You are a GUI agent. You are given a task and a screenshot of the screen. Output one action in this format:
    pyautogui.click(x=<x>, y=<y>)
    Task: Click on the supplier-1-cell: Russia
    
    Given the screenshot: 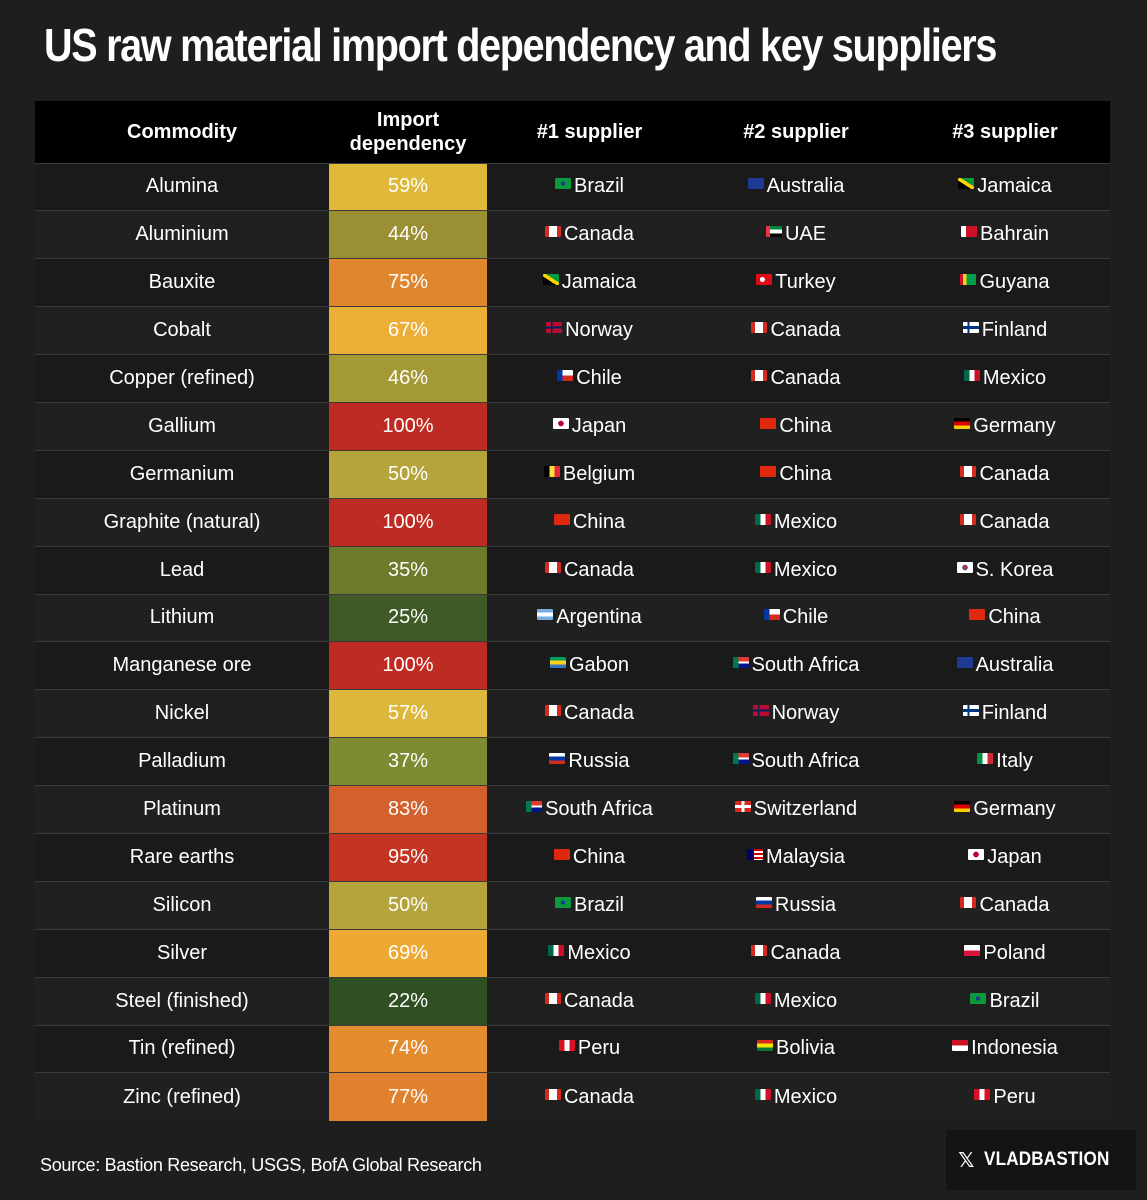 What is the action you would take?
    pyautogui.click(x=589, y=762)
    